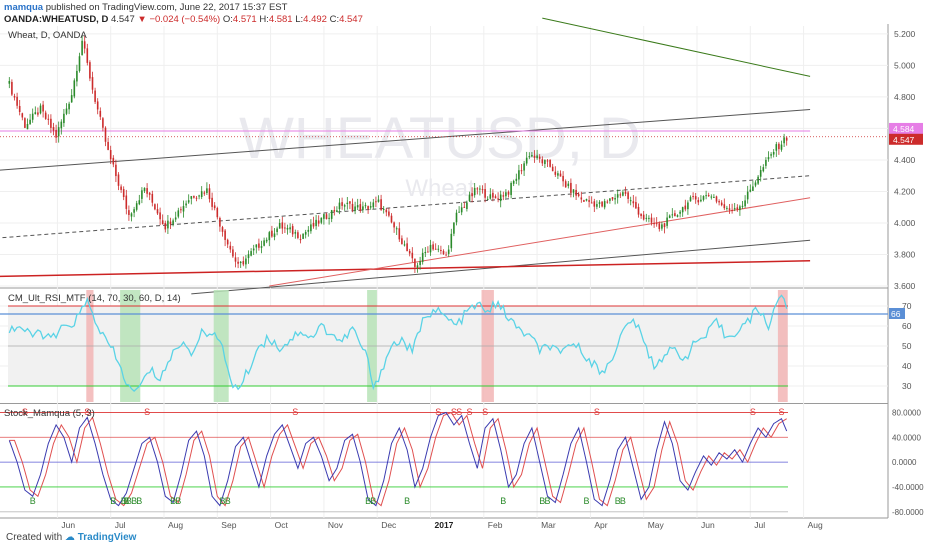  What do you see at coordinates (405, 207) in the screenshot?
I see `trend-line-mid-trend` at bounding box center [405, 207].